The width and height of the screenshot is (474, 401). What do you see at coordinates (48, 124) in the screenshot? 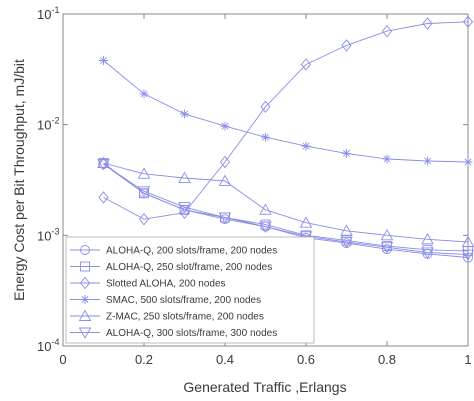
I see `y-tick-label: 10⁻²` at bounding box center [48, 124].